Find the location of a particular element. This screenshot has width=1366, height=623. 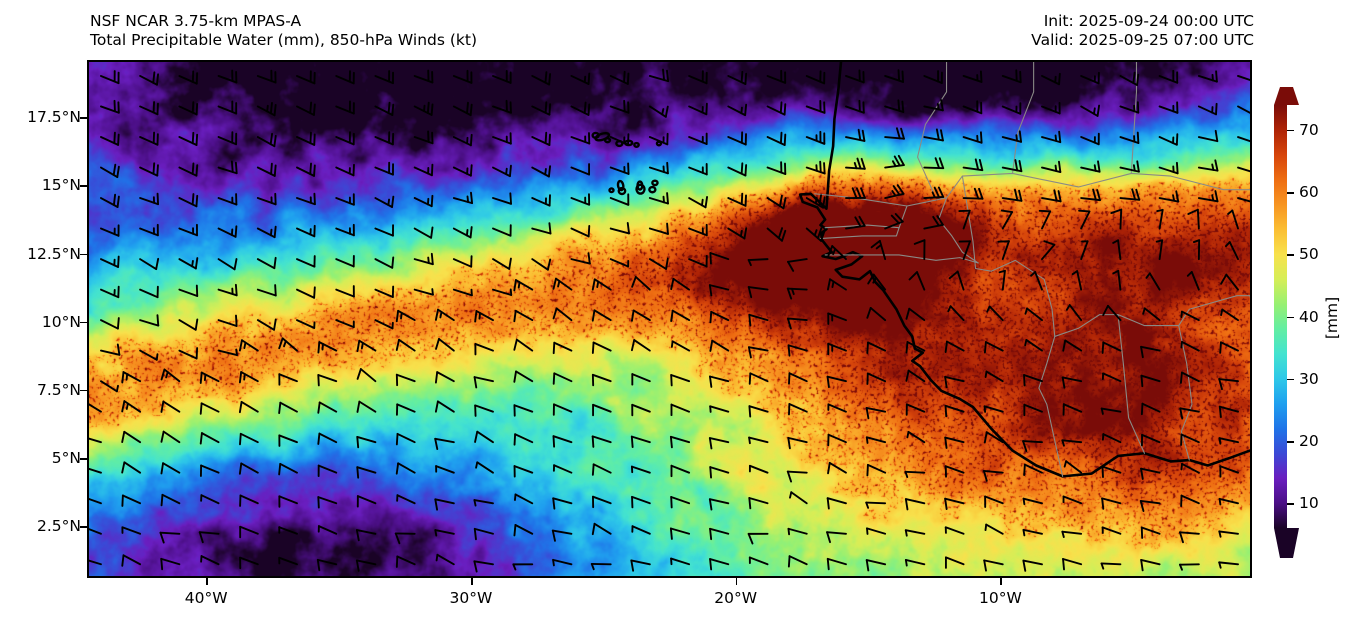

colorbar-extend-min-arrow is located at coordinates (1286, 543).